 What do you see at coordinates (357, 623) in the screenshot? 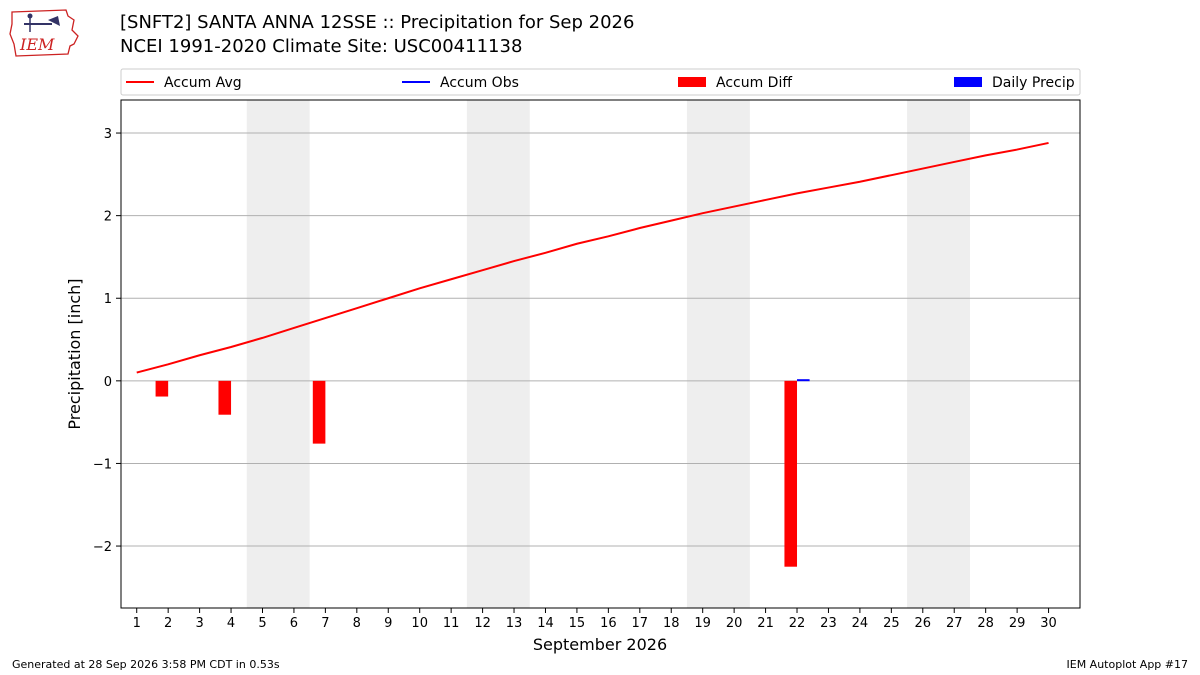
I see `x-tick-label: 8` at bounding box center [357, 623].